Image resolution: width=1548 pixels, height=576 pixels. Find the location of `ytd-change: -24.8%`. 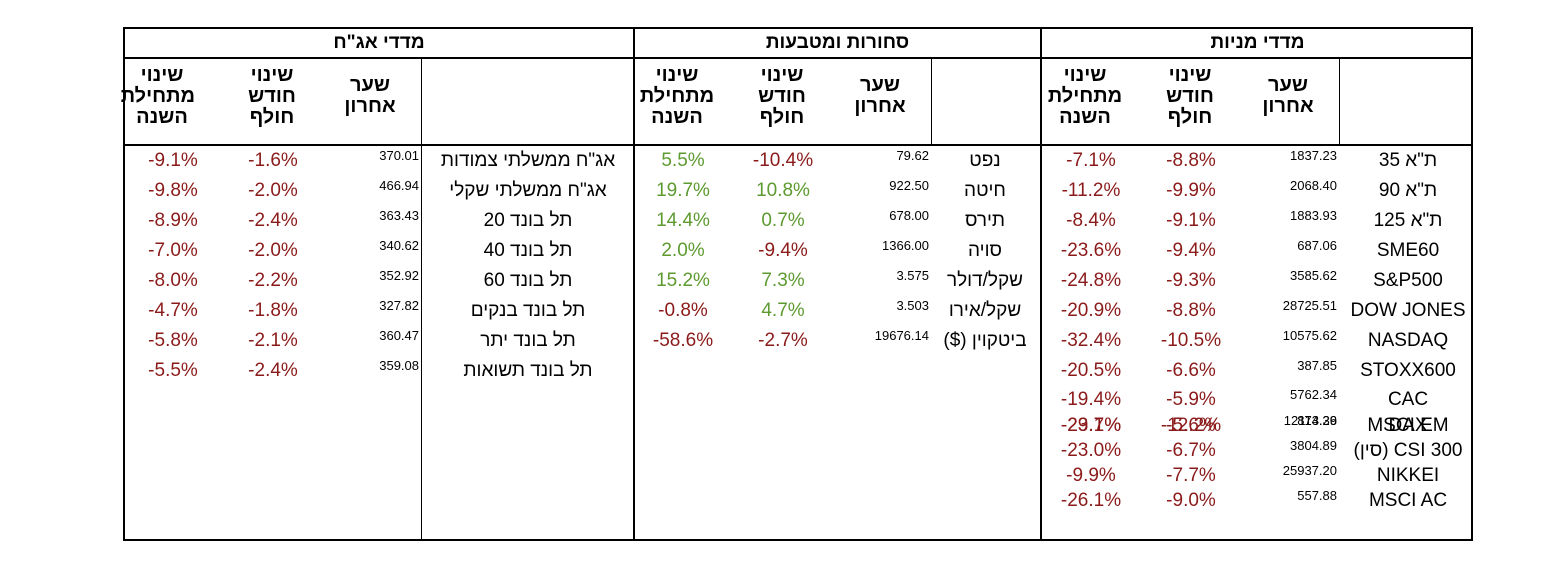

ytd-change: -24.8% is located at coordinates (1091, 280).